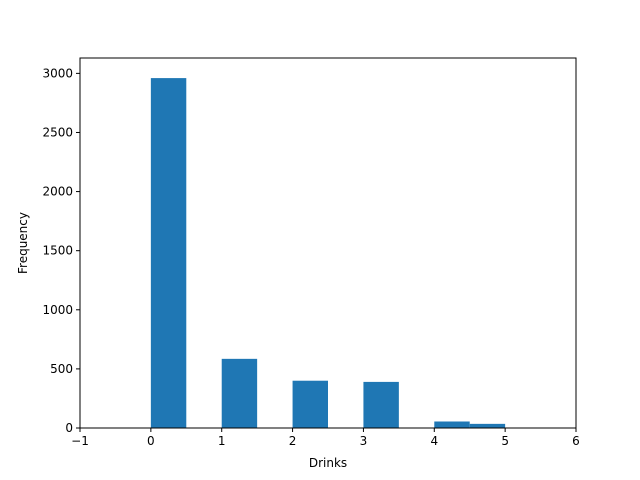 The image size is (640, 480). Describe the element at coordinates (23, 243) in the screenshot. I see `y-axis-label: Frequency` at that location.